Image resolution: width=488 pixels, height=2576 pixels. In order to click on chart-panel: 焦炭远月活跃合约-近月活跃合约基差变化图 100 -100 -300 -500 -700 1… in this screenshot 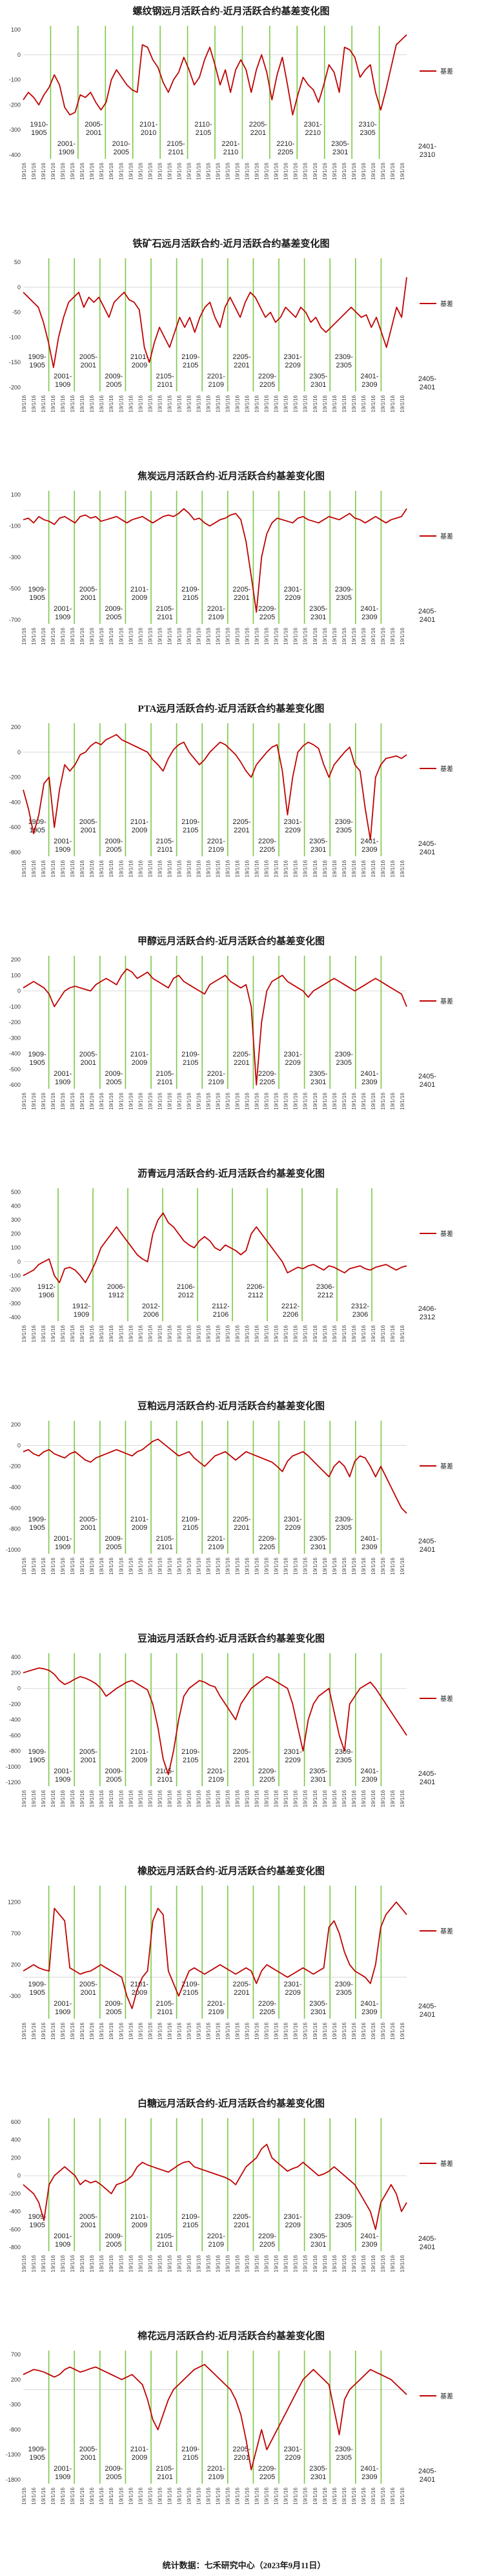, I will do `click(244, 581)`.